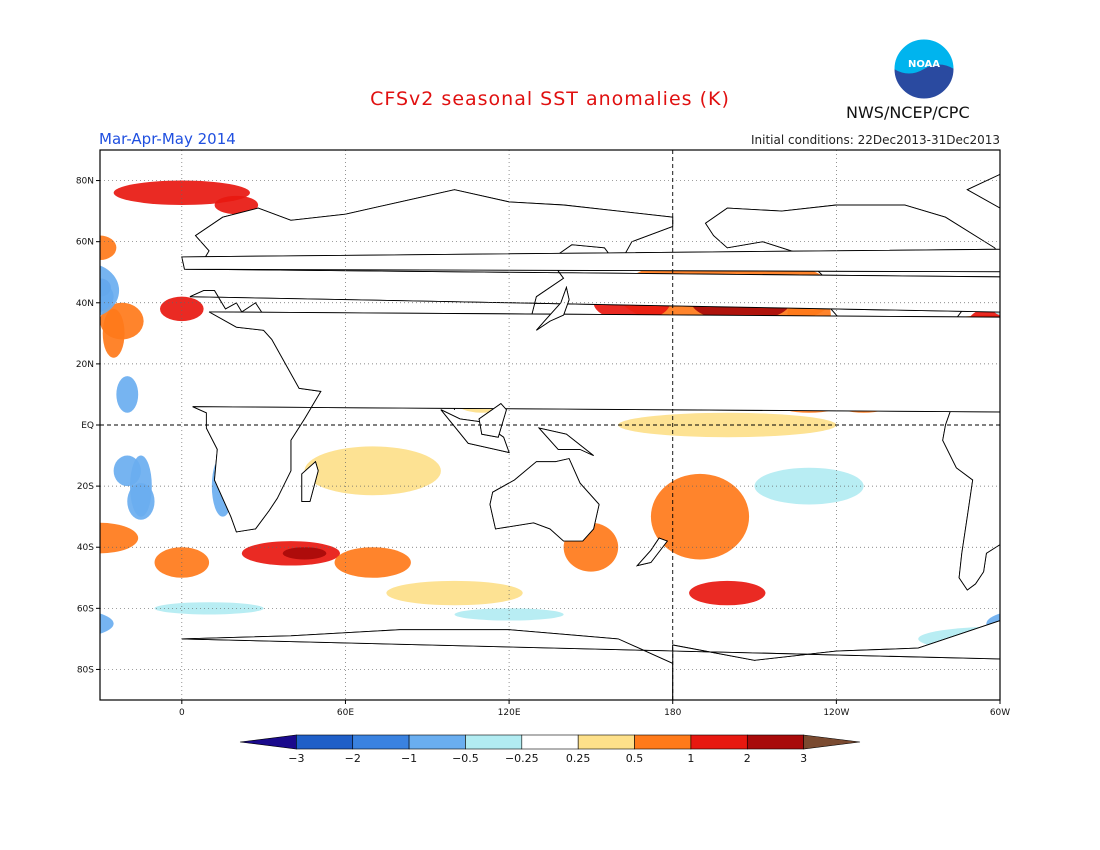 The width and height of the screenshot is (1100, 850). I want to click on lon-tick-label: 60E, so click(345, 713).